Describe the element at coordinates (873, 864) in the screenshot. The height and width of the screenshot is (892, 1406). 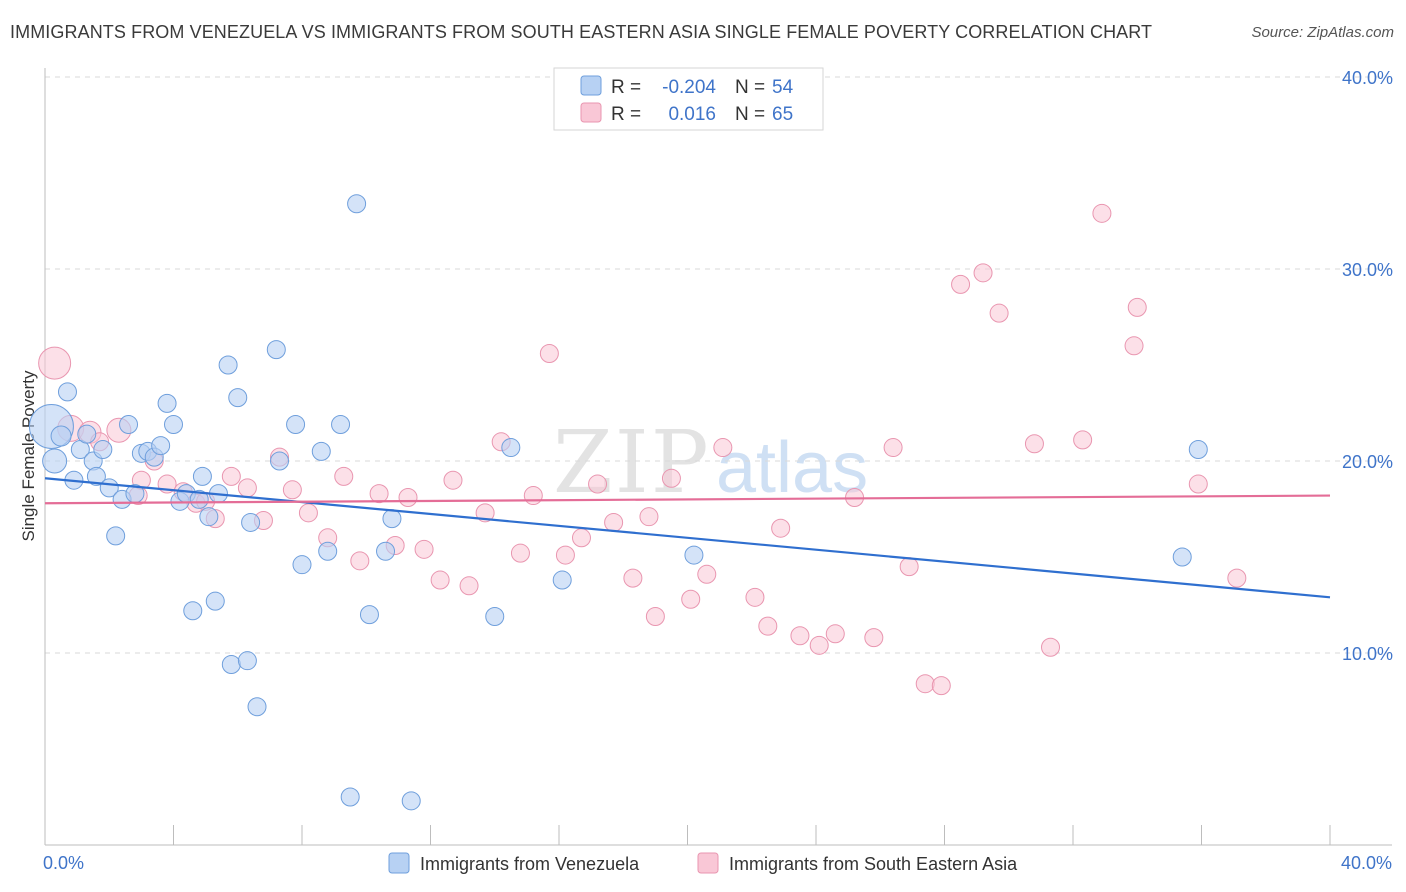
I see `bottom-legend-label-south-eastern-asia: Immigrants from South Eastern Asia` at that location.